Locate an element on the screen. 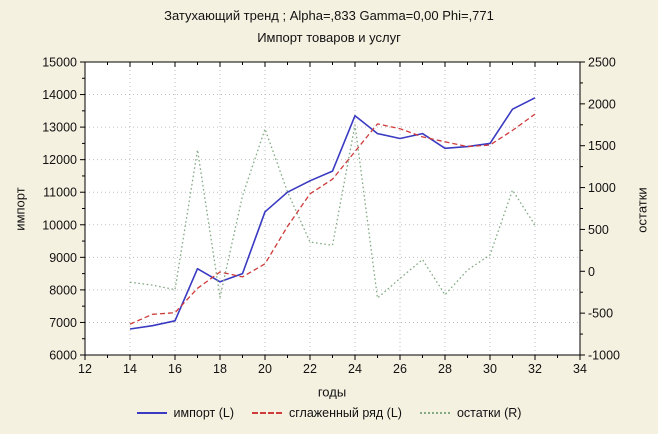 The image size is (658, 434). x-tick-label: 18 is located at coordinates (220, 369).